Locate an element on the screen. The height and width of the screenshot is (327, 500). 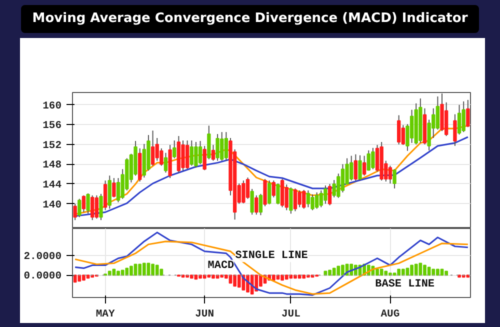
y-tick-label: 144 is located at coordinates (52, 185).